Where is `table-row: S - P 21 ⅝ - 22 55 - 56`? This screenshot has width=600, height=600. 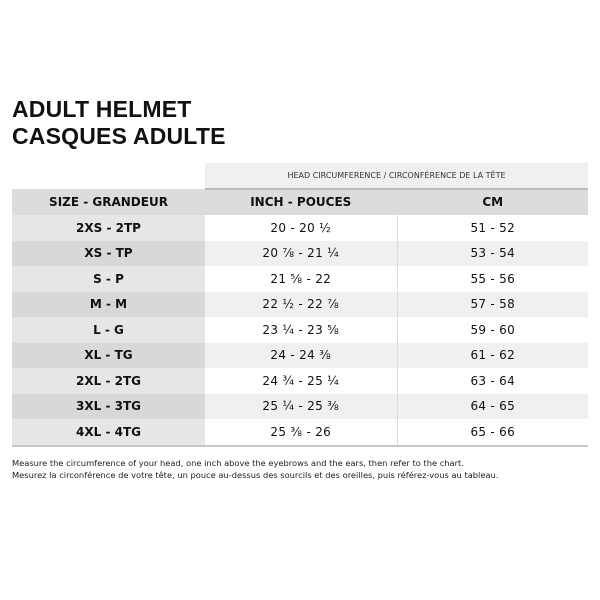
table-row: S - P 21 ⅝ - 22 55 - 56 is located at coordinates (300, 279).